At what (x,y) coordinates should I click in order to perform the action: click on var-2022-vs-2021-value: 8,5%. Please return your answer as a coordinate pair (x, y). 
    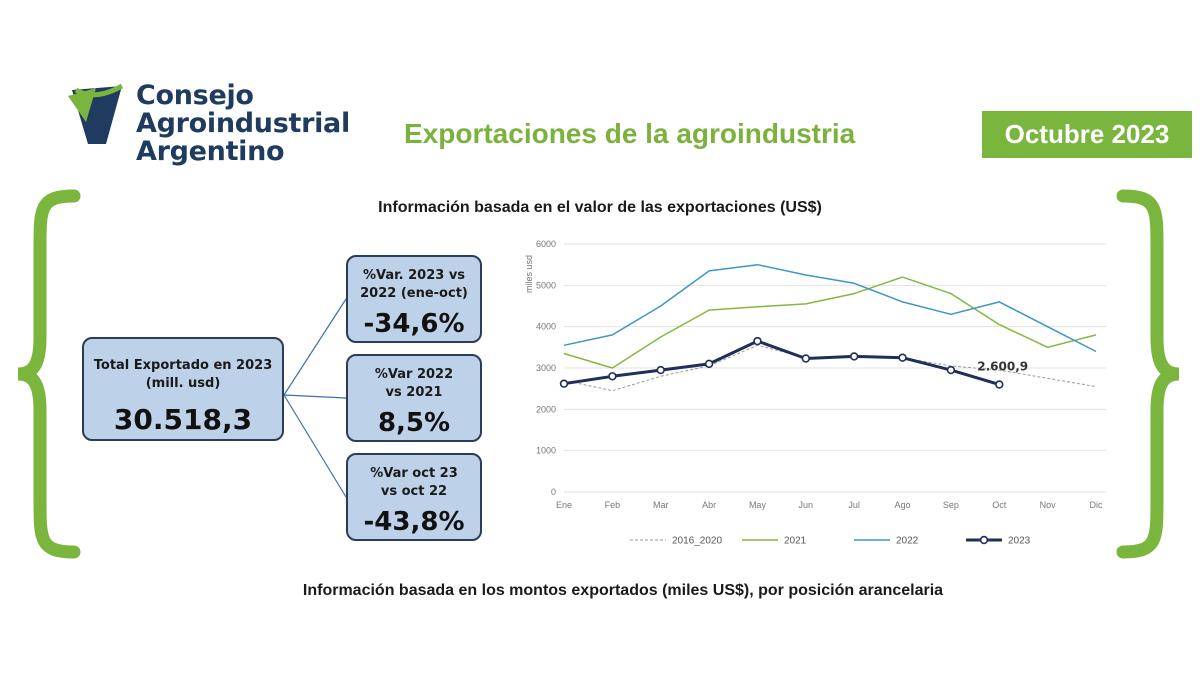
    Looking at the image, I should click on (414, 423).